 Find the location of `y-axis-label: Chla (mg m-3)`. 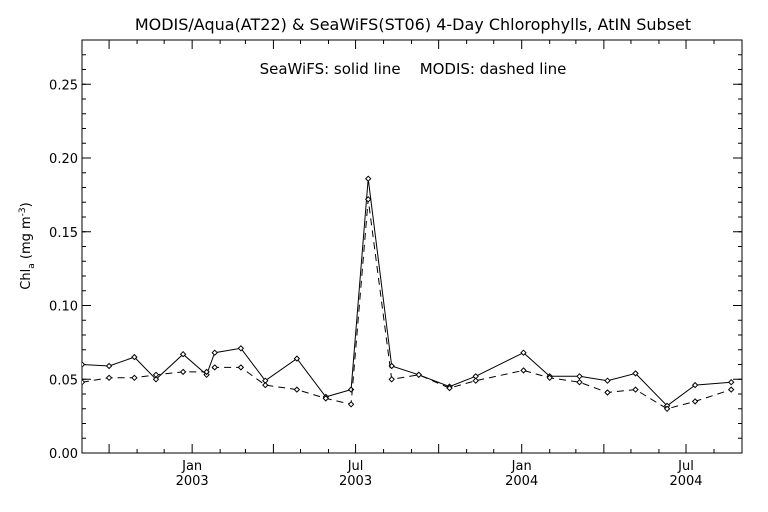

y-axis-label: Chla (mg m-3) is located at coordinates (27, 245).